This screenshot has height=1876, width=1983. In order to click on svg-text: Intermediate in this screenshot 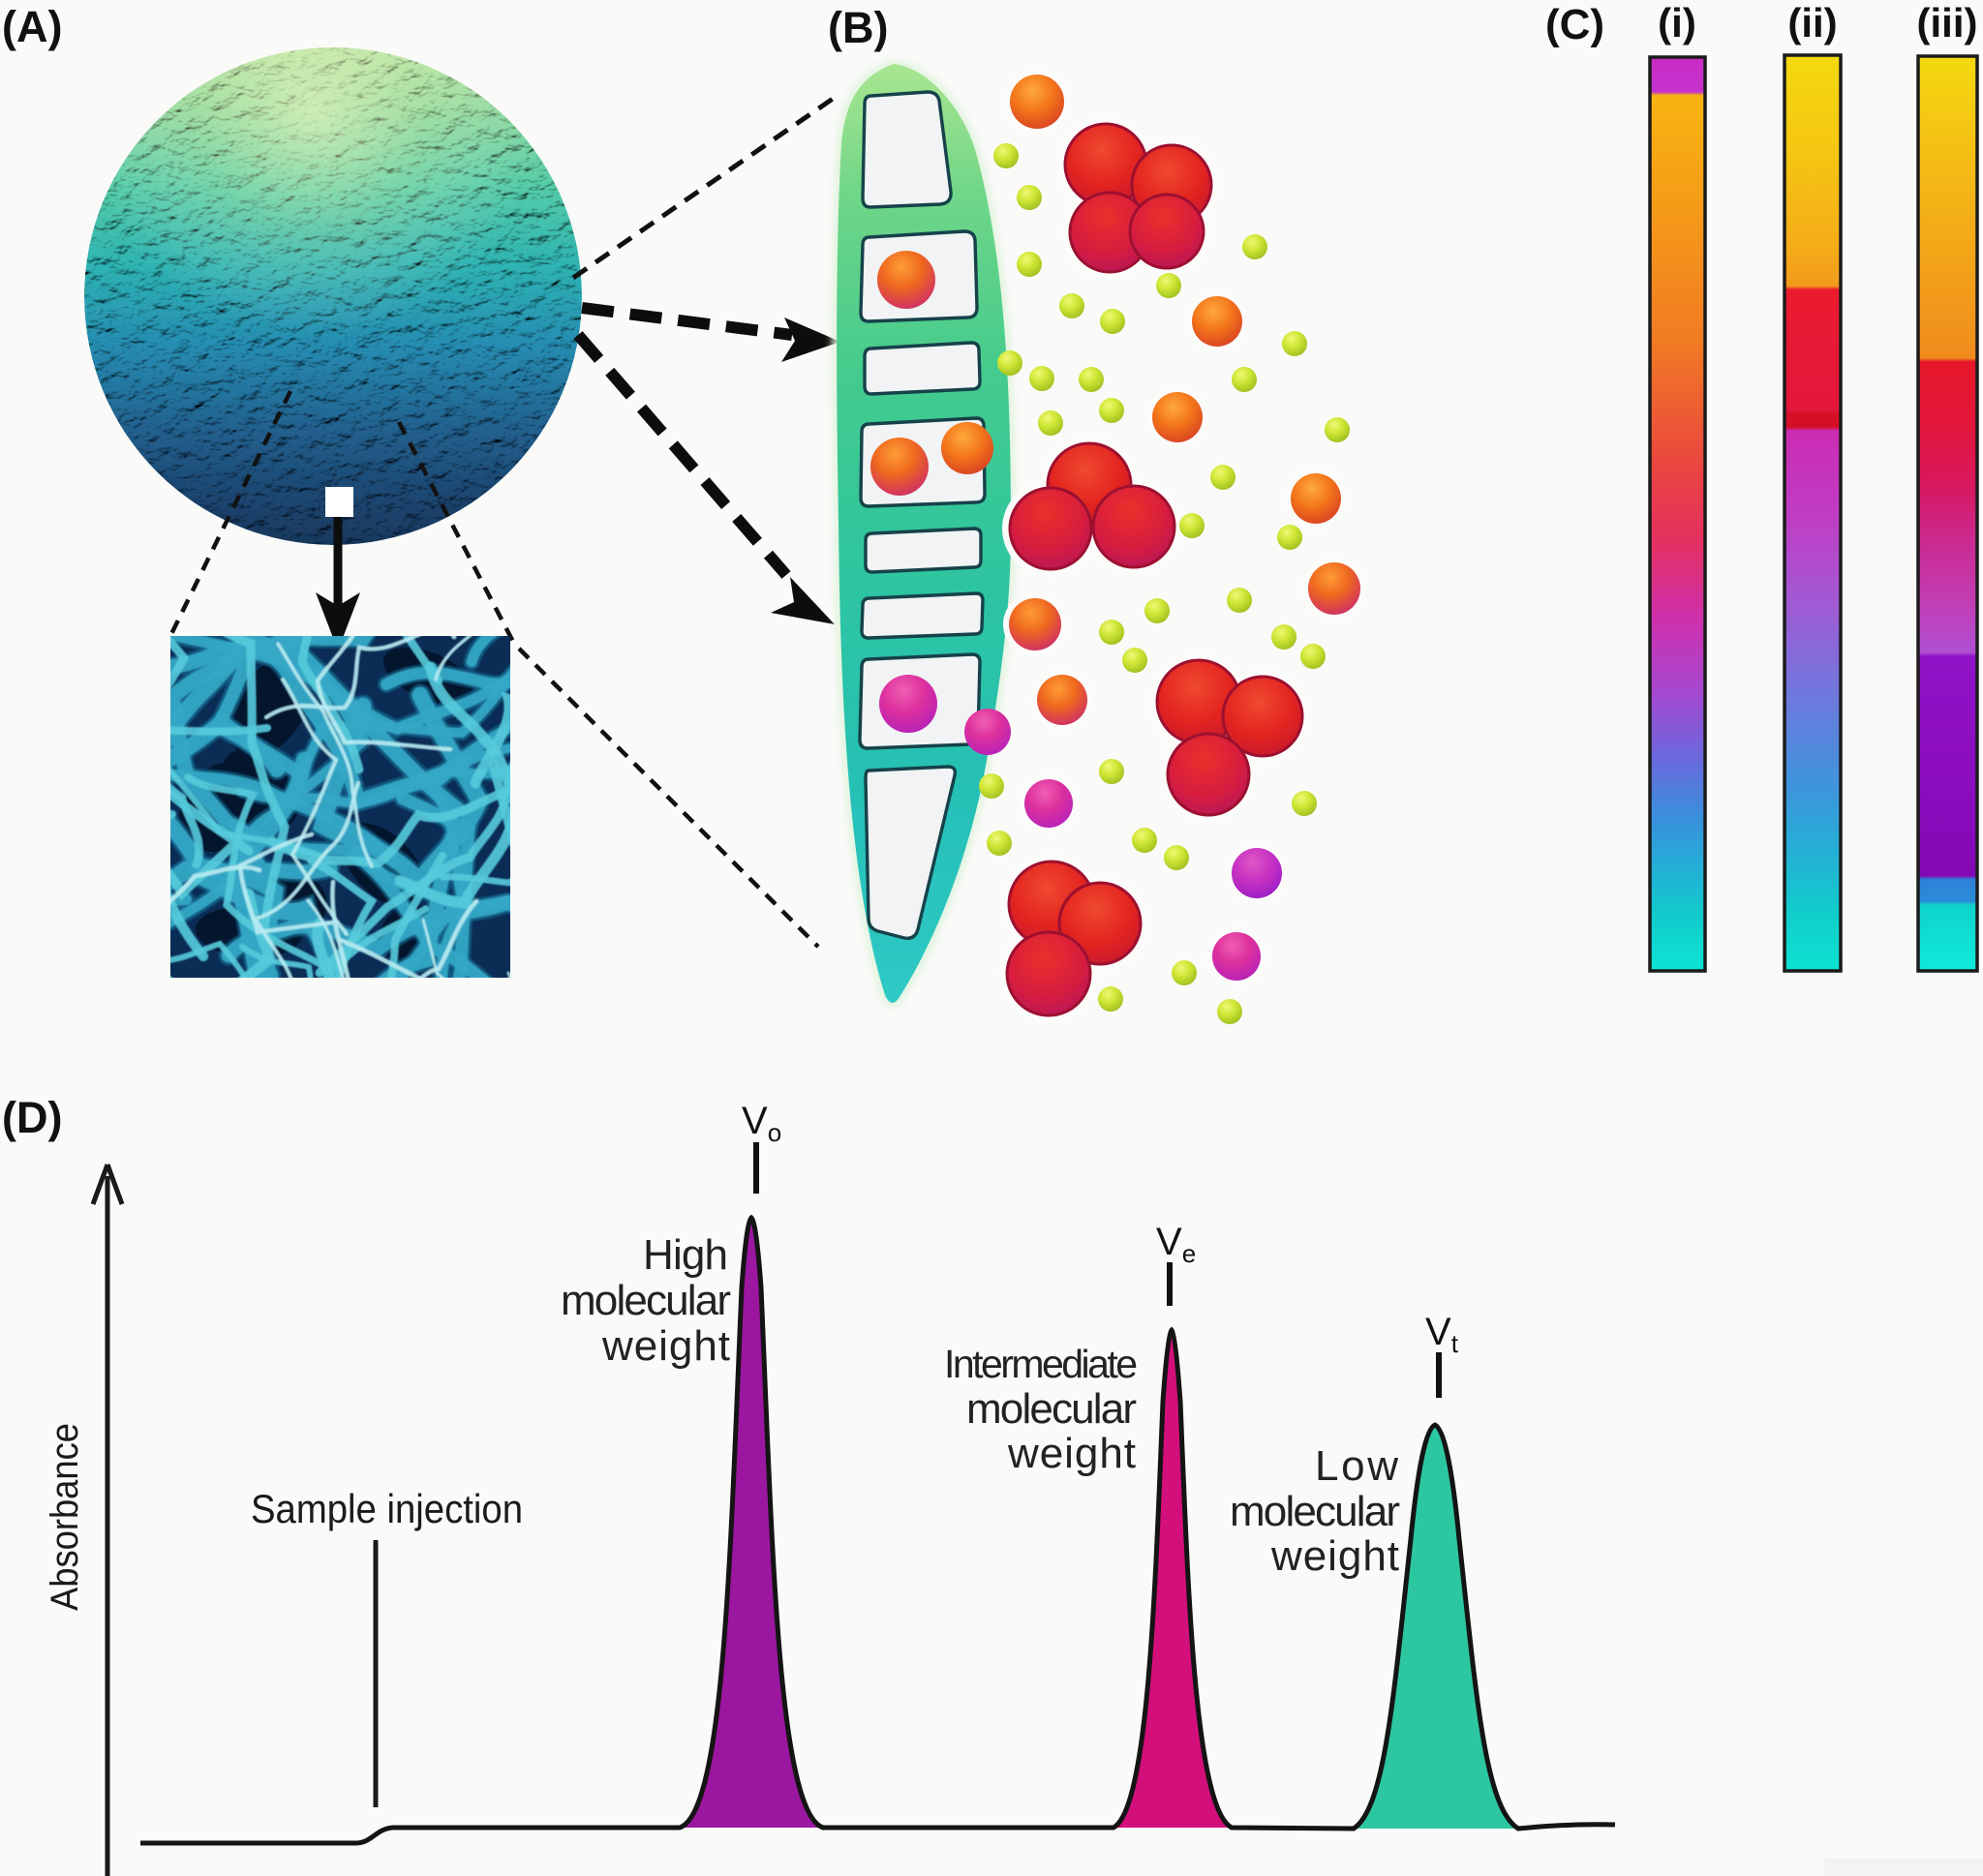, I will do `click(1041, 1364)`.